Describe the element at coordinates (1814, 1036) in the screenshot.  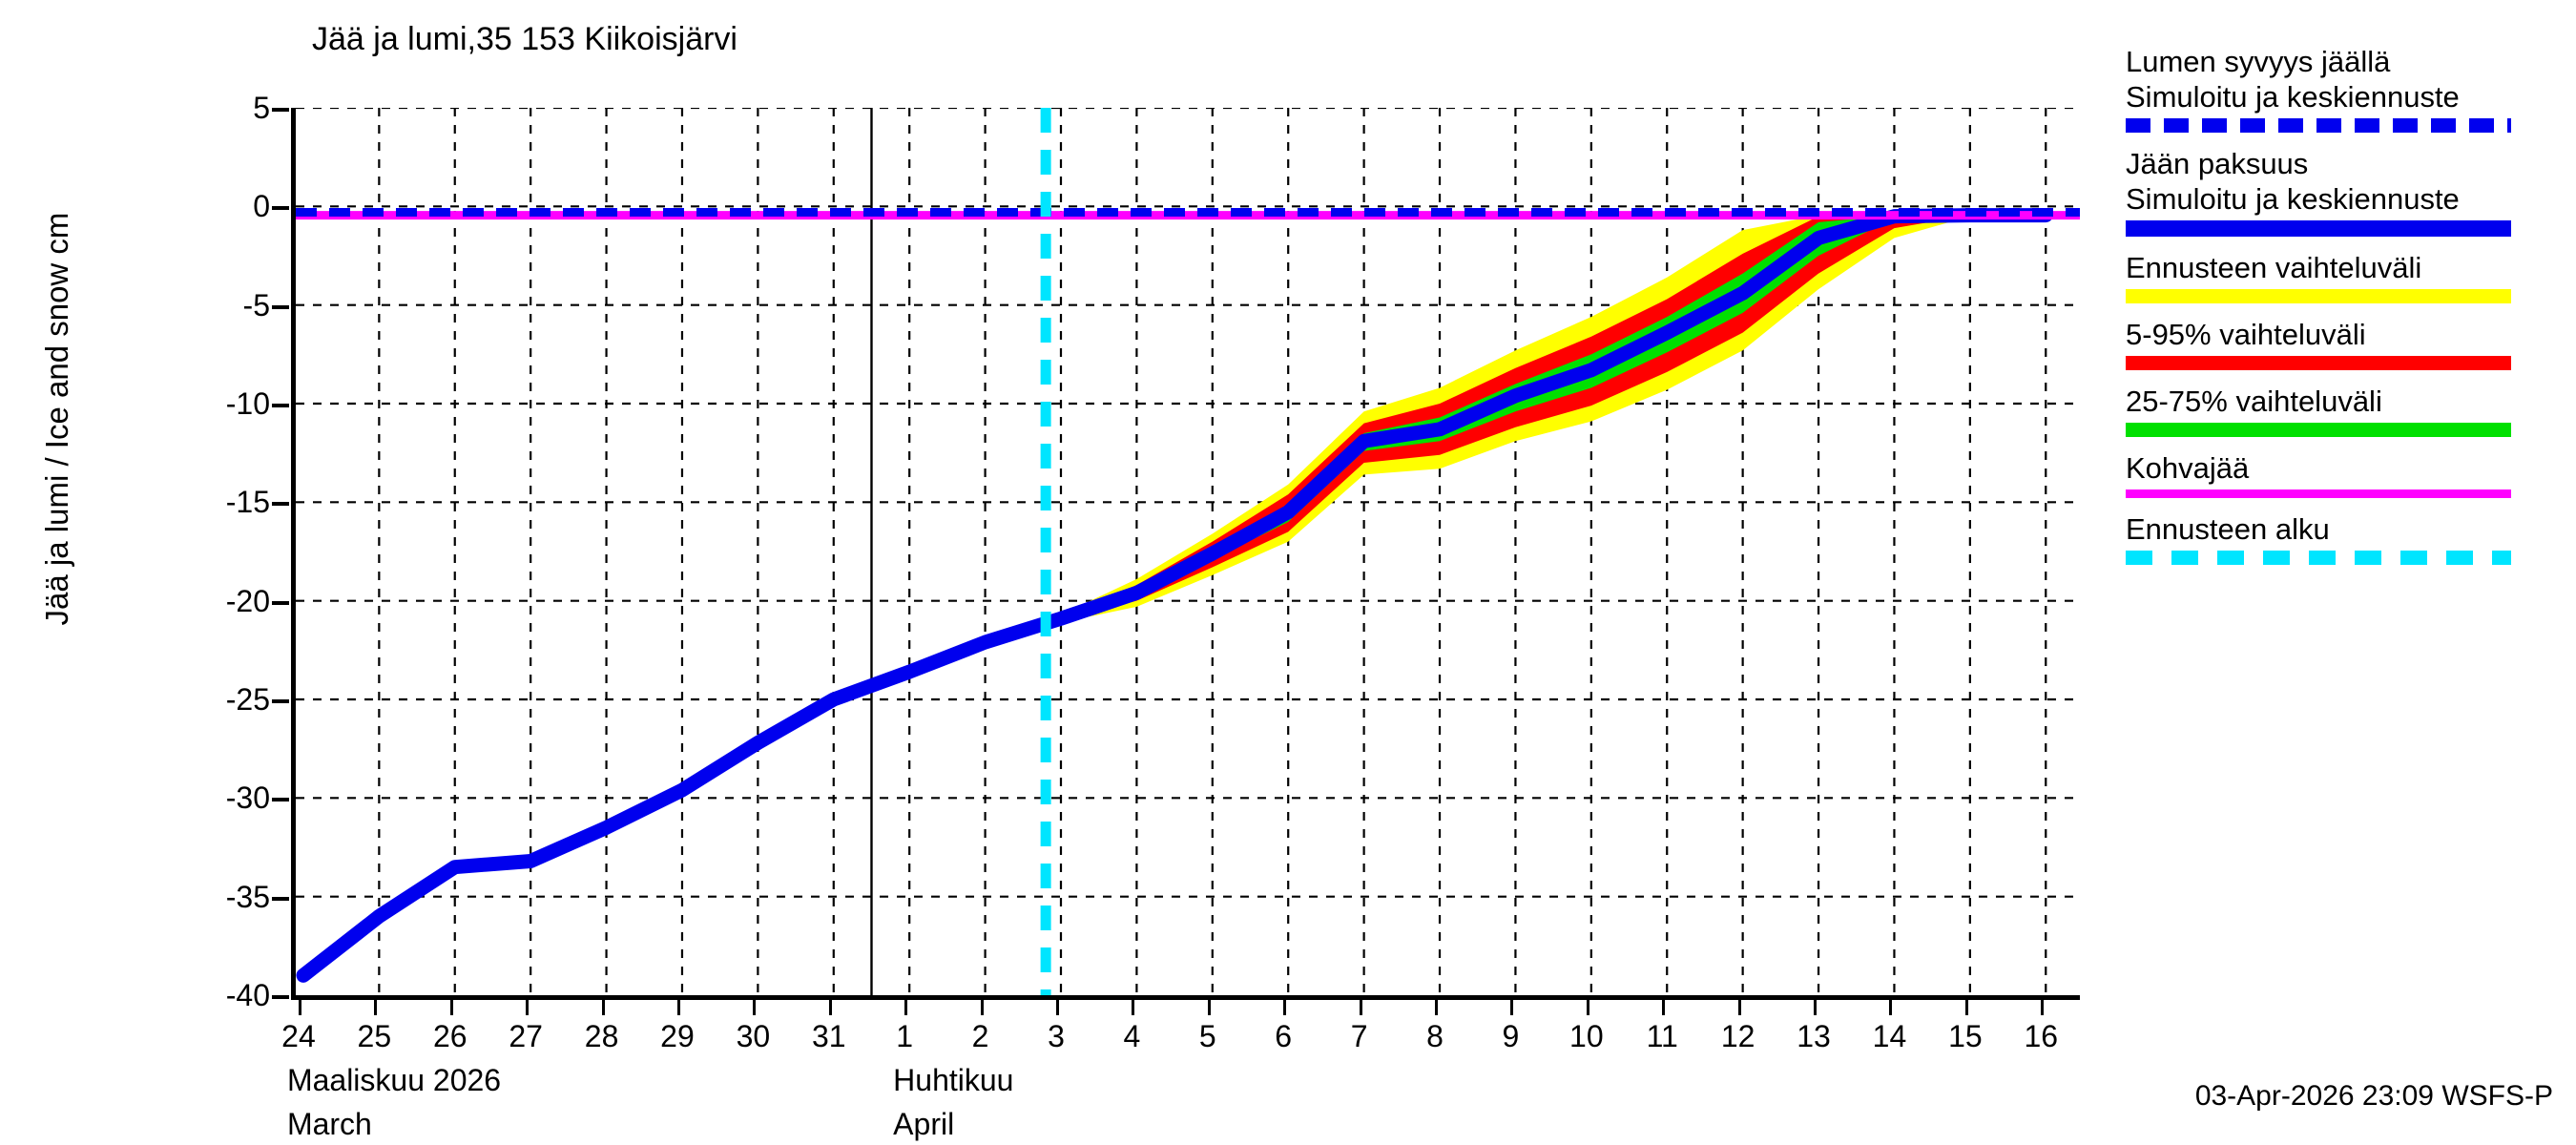
I see `x-tick-label: 13` at that location.